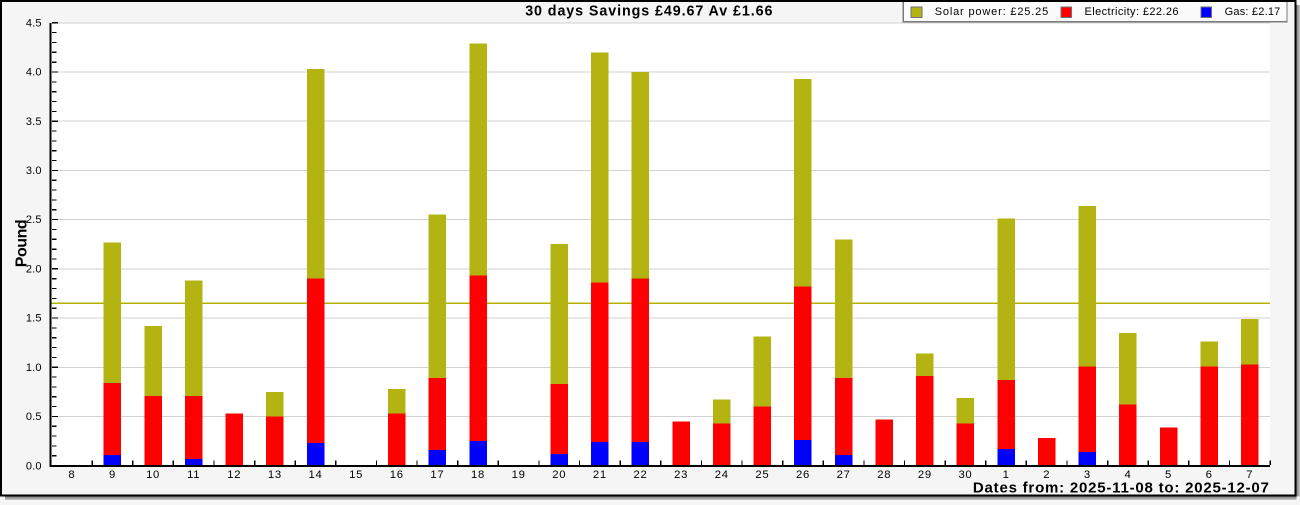 Image resolution: width=1300 pixels, height=505 pixels. Describe the element at coordinates (1253, 12) in the screenshot. I see `svg-text: Gas: £2.17` at that location.